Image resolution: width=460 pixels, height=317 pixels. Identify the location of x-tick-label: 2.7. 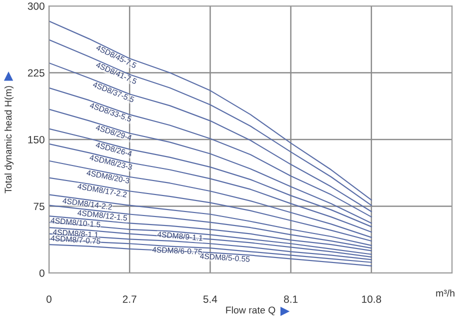
(129, 299).